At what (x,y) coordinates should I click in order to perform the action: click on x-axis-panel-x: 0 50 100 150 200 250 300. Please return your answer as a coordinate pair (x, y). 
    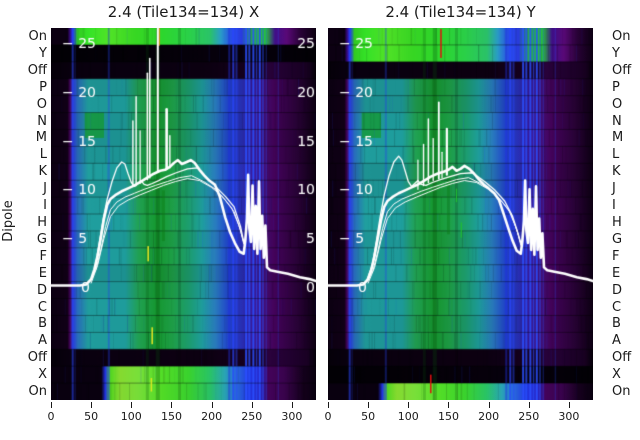
    Looking at the image, I should click on (182, 415).